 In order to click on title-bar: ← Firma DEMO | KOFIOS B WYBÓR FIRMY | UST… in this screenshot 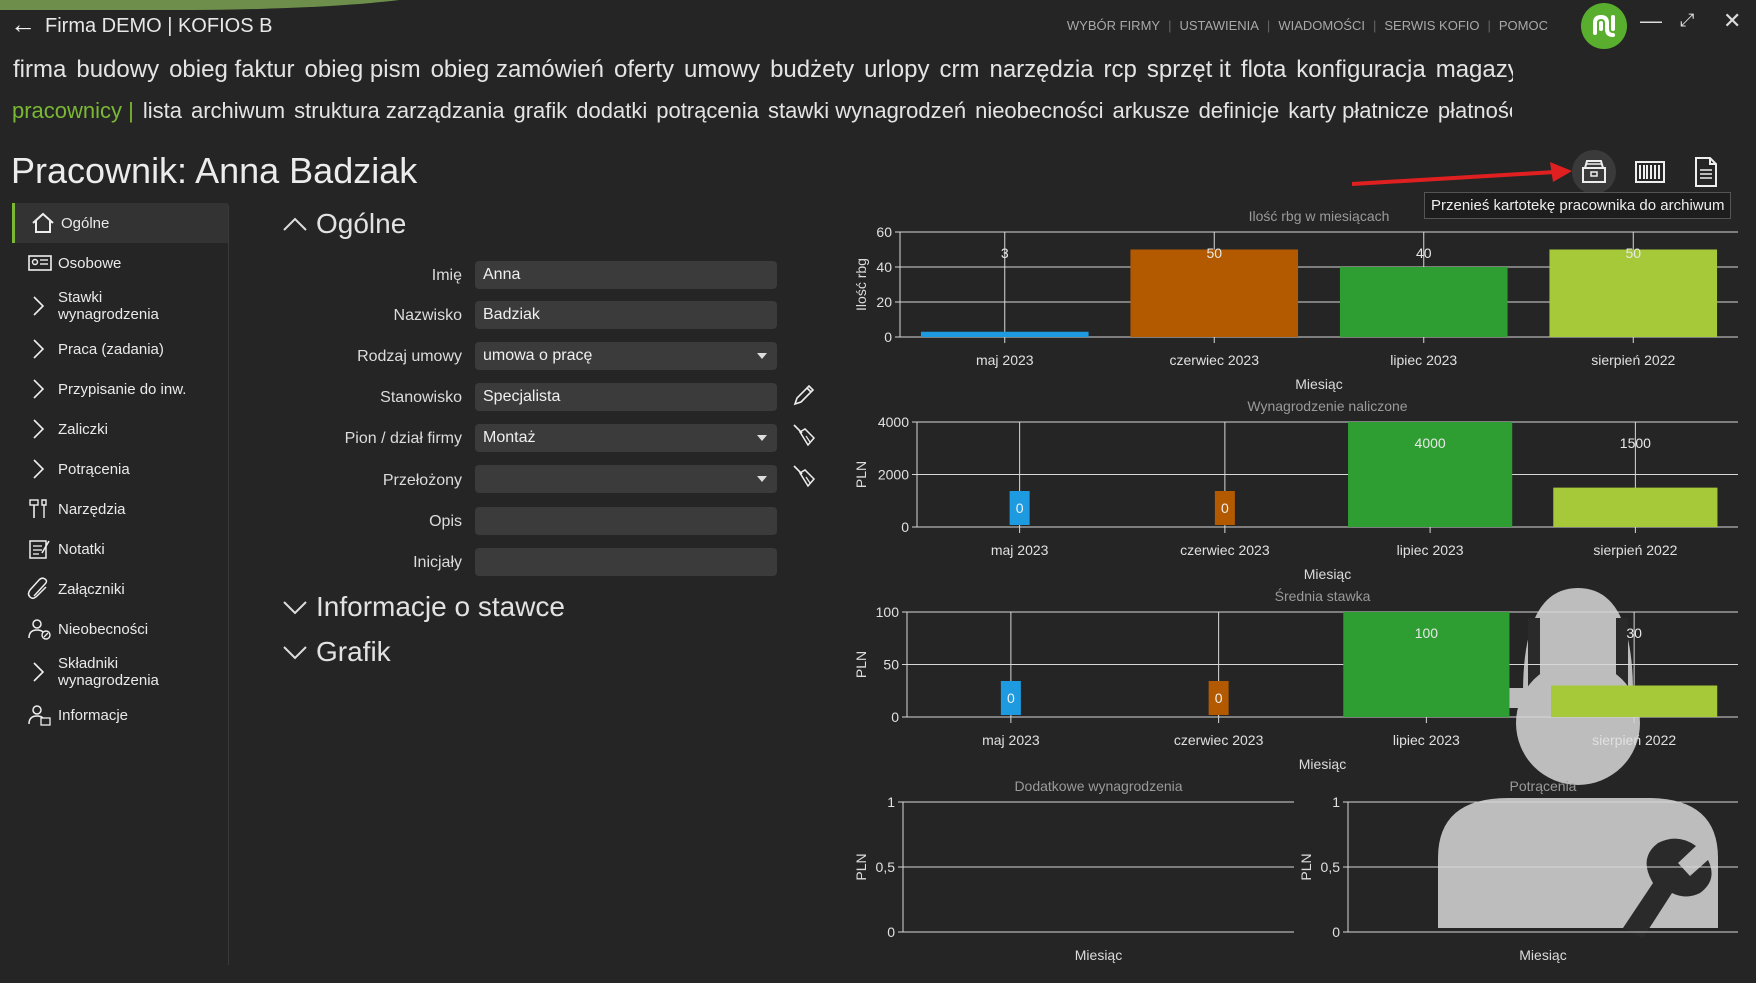, I will do `click(878, 26)`.